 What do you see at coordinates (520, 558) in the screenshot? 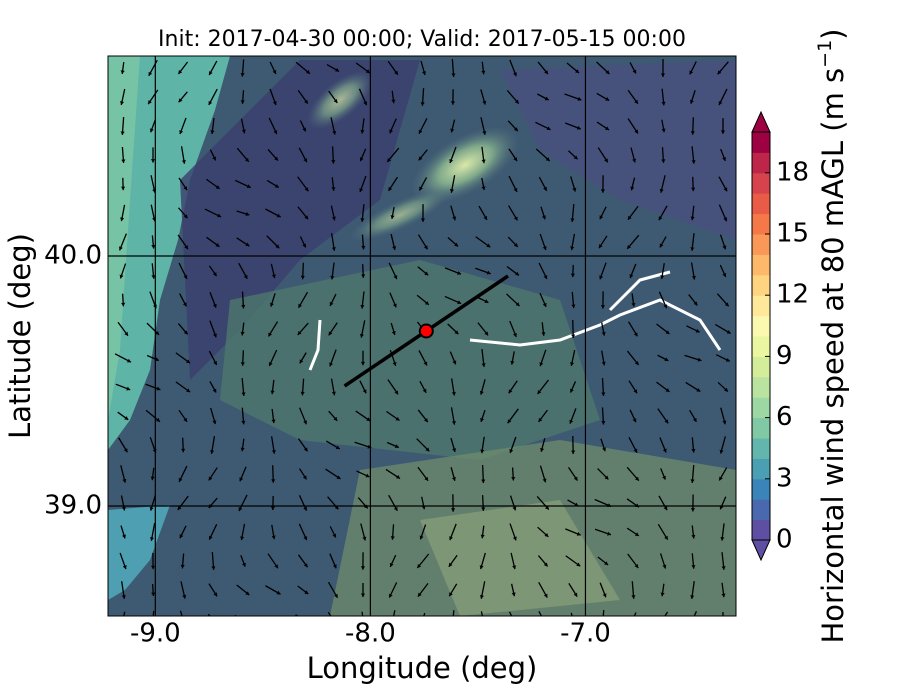
I see `breeze-zone` at bounding box center [520, 558].